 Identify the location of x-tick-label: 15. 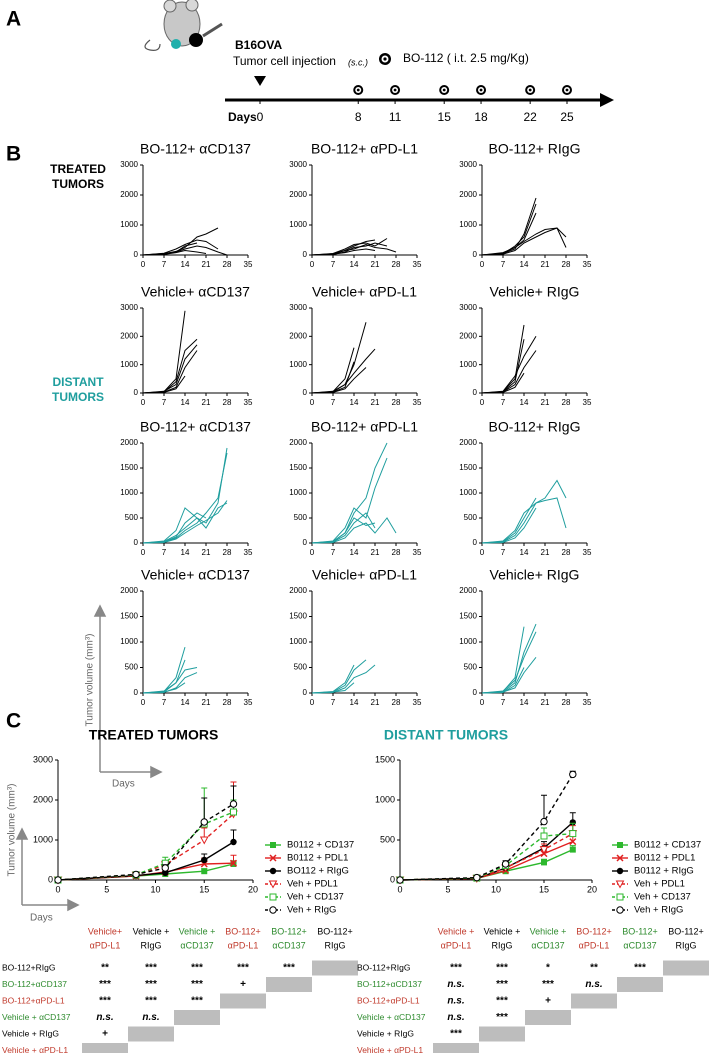
(544, 889).